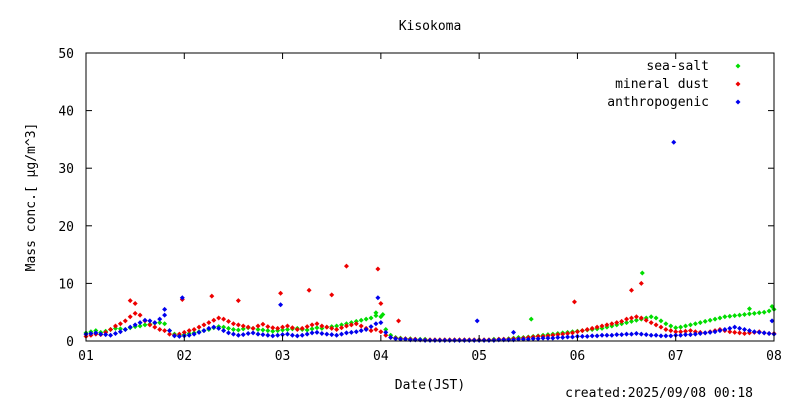  What do you see at coordinates (676, 356) in the screenshot?
I see `x-tick-label: 07` at bounding box center [676, 356].